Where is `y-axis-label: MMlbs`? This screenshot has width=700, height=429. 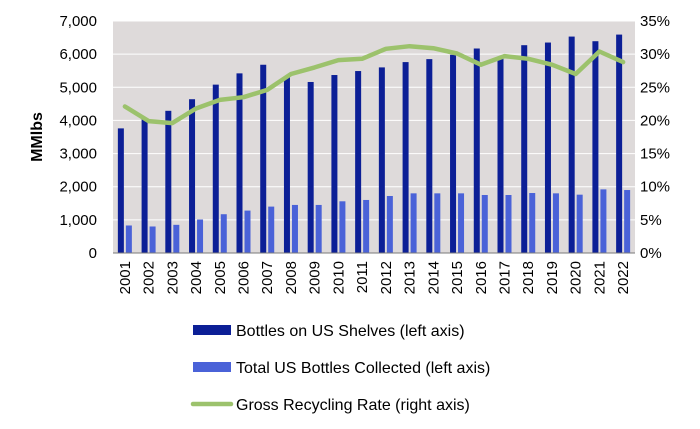 y-axis-label: MMlbs is located at coordinates (37, 137).